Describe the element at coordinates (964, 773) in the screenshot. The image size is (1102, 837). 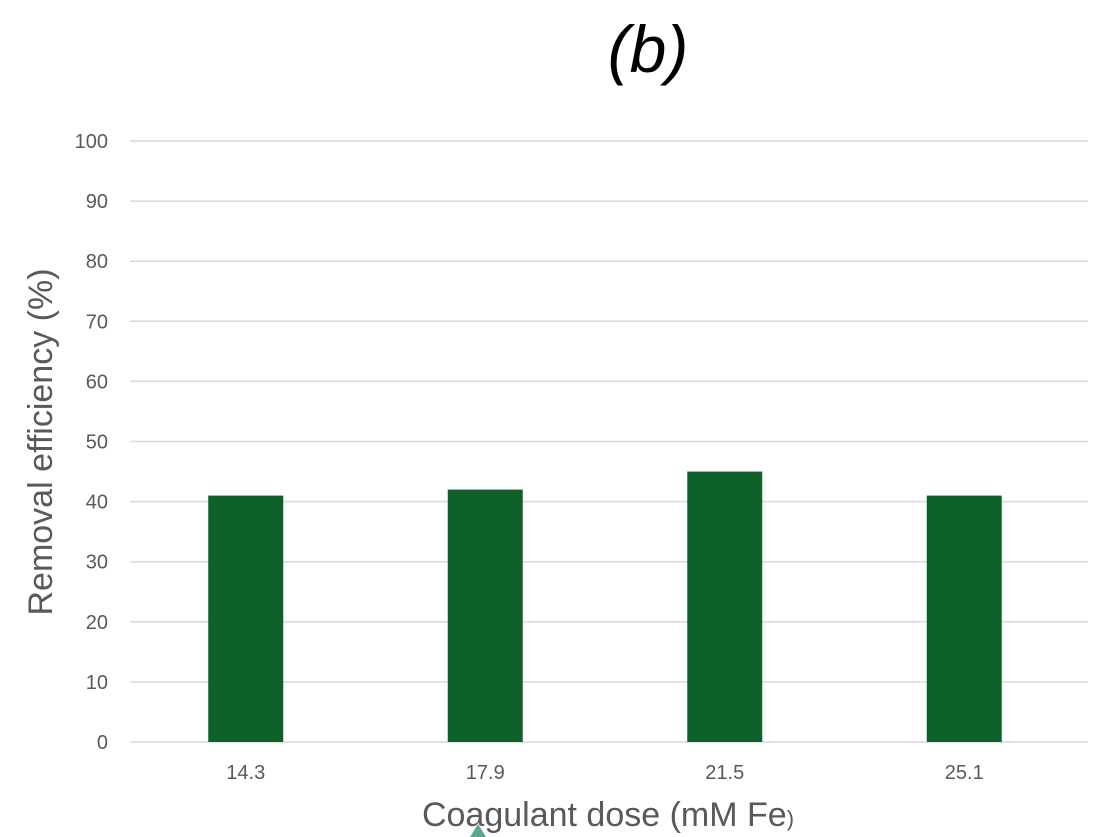
I see `x-tick-label: 25.1` at that location.